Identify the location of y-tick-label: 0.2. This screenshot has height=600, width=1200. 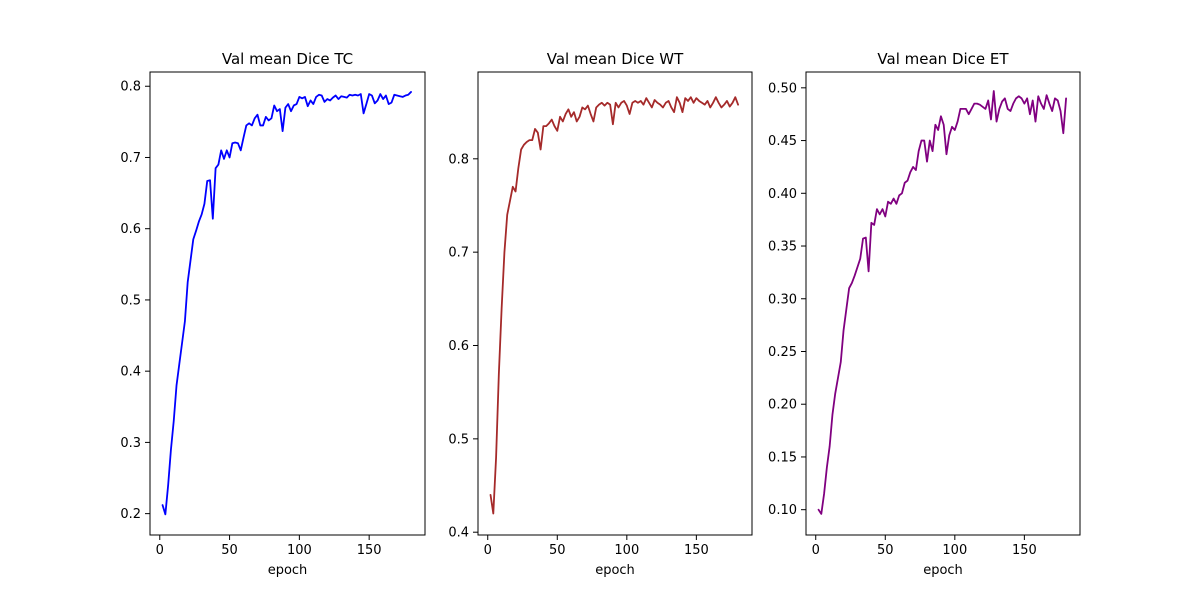
(130, 514).